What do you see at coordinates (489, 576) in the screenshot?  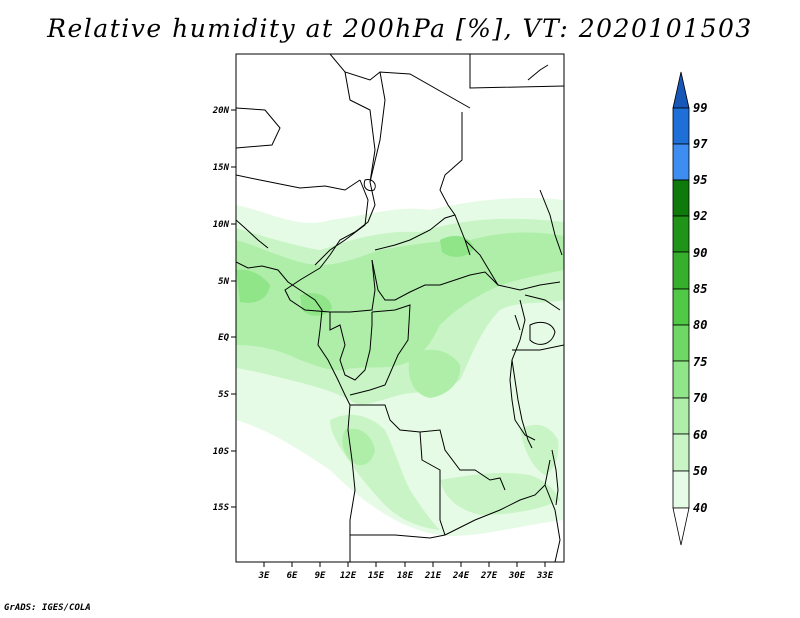 I see `lon-label-27e: 27E` at bounding box center [489, 576].